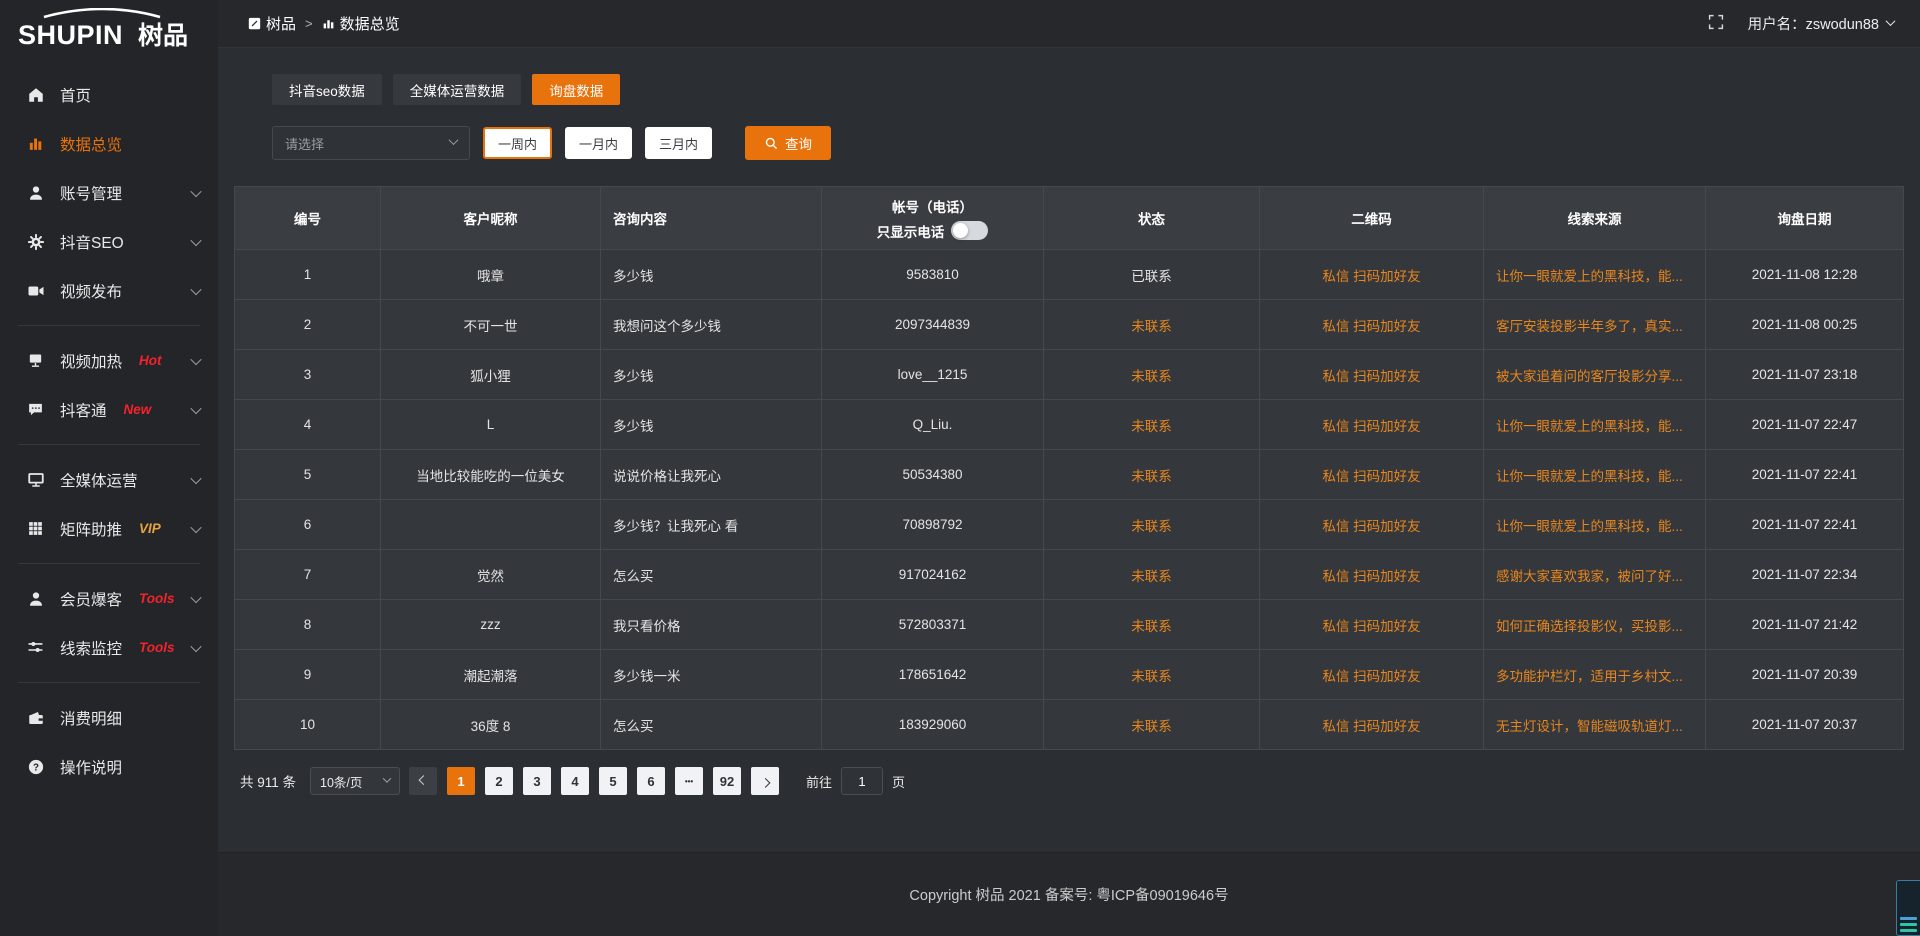  What do you see at coordinates (1804, 424) in the screenshot?
I see `cell-date: 2021-11-07 22:47` at bounding box center [1804, 424].